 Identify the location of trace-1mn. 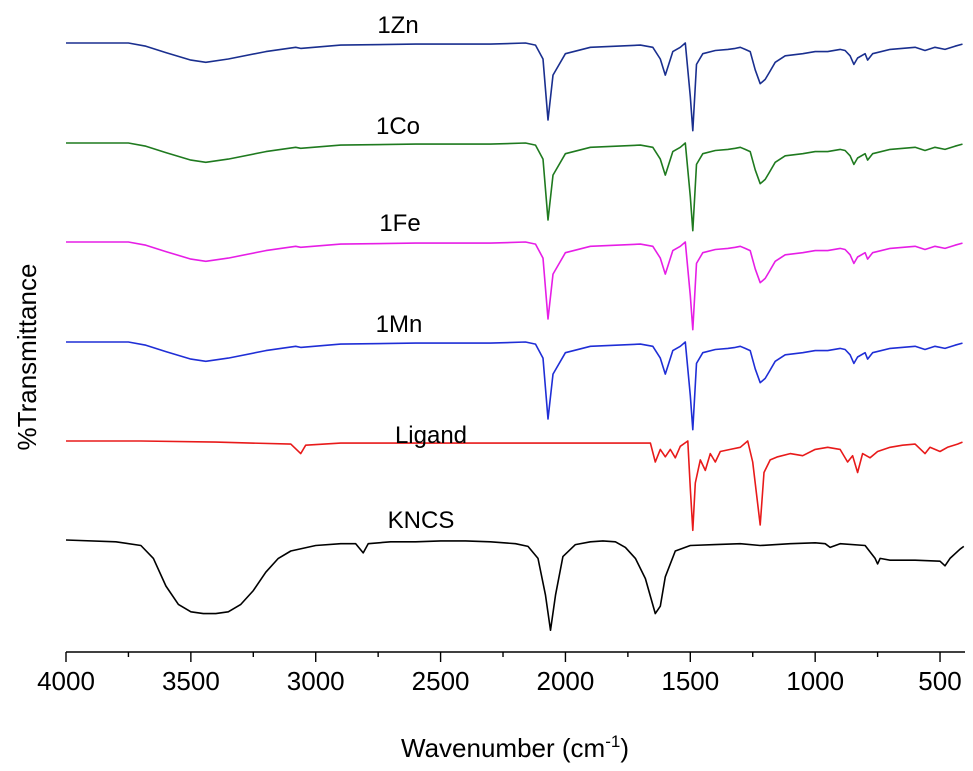
(514, 386).